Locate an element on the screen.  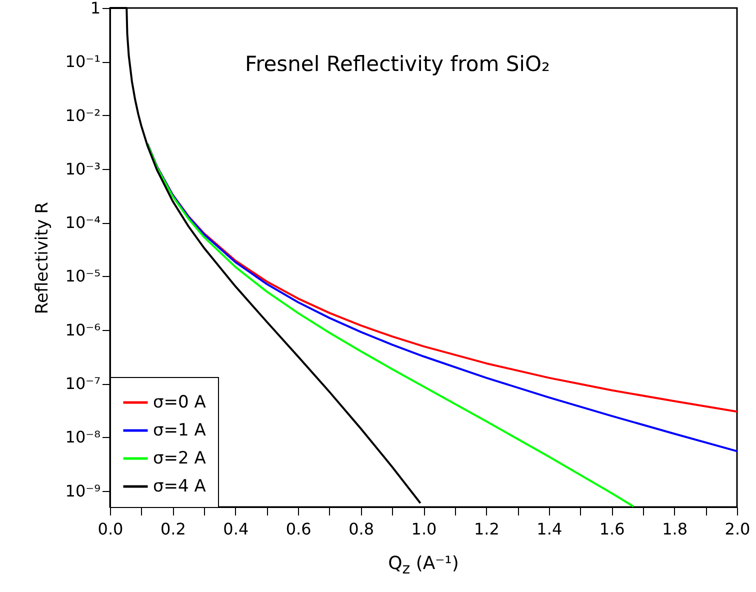
y-tick-label: 10⁻⁷ is located at coordinates (82, 384).